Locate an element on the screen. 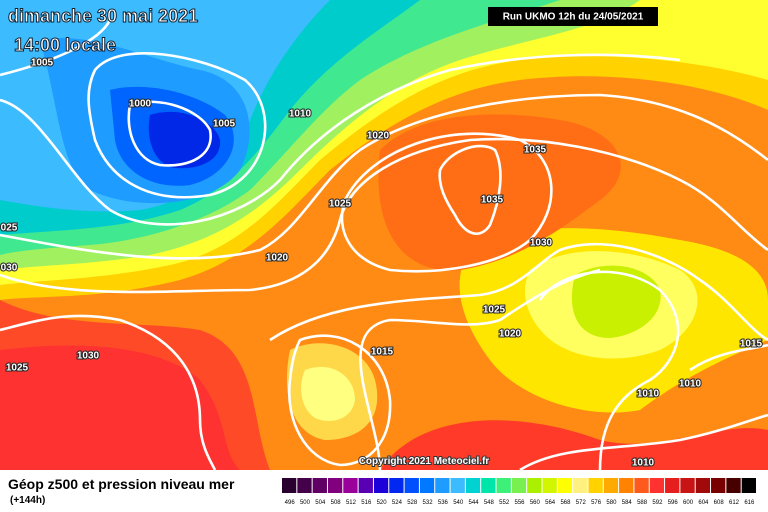  colorbar-label: 584 is located at coordinates (627, 503).